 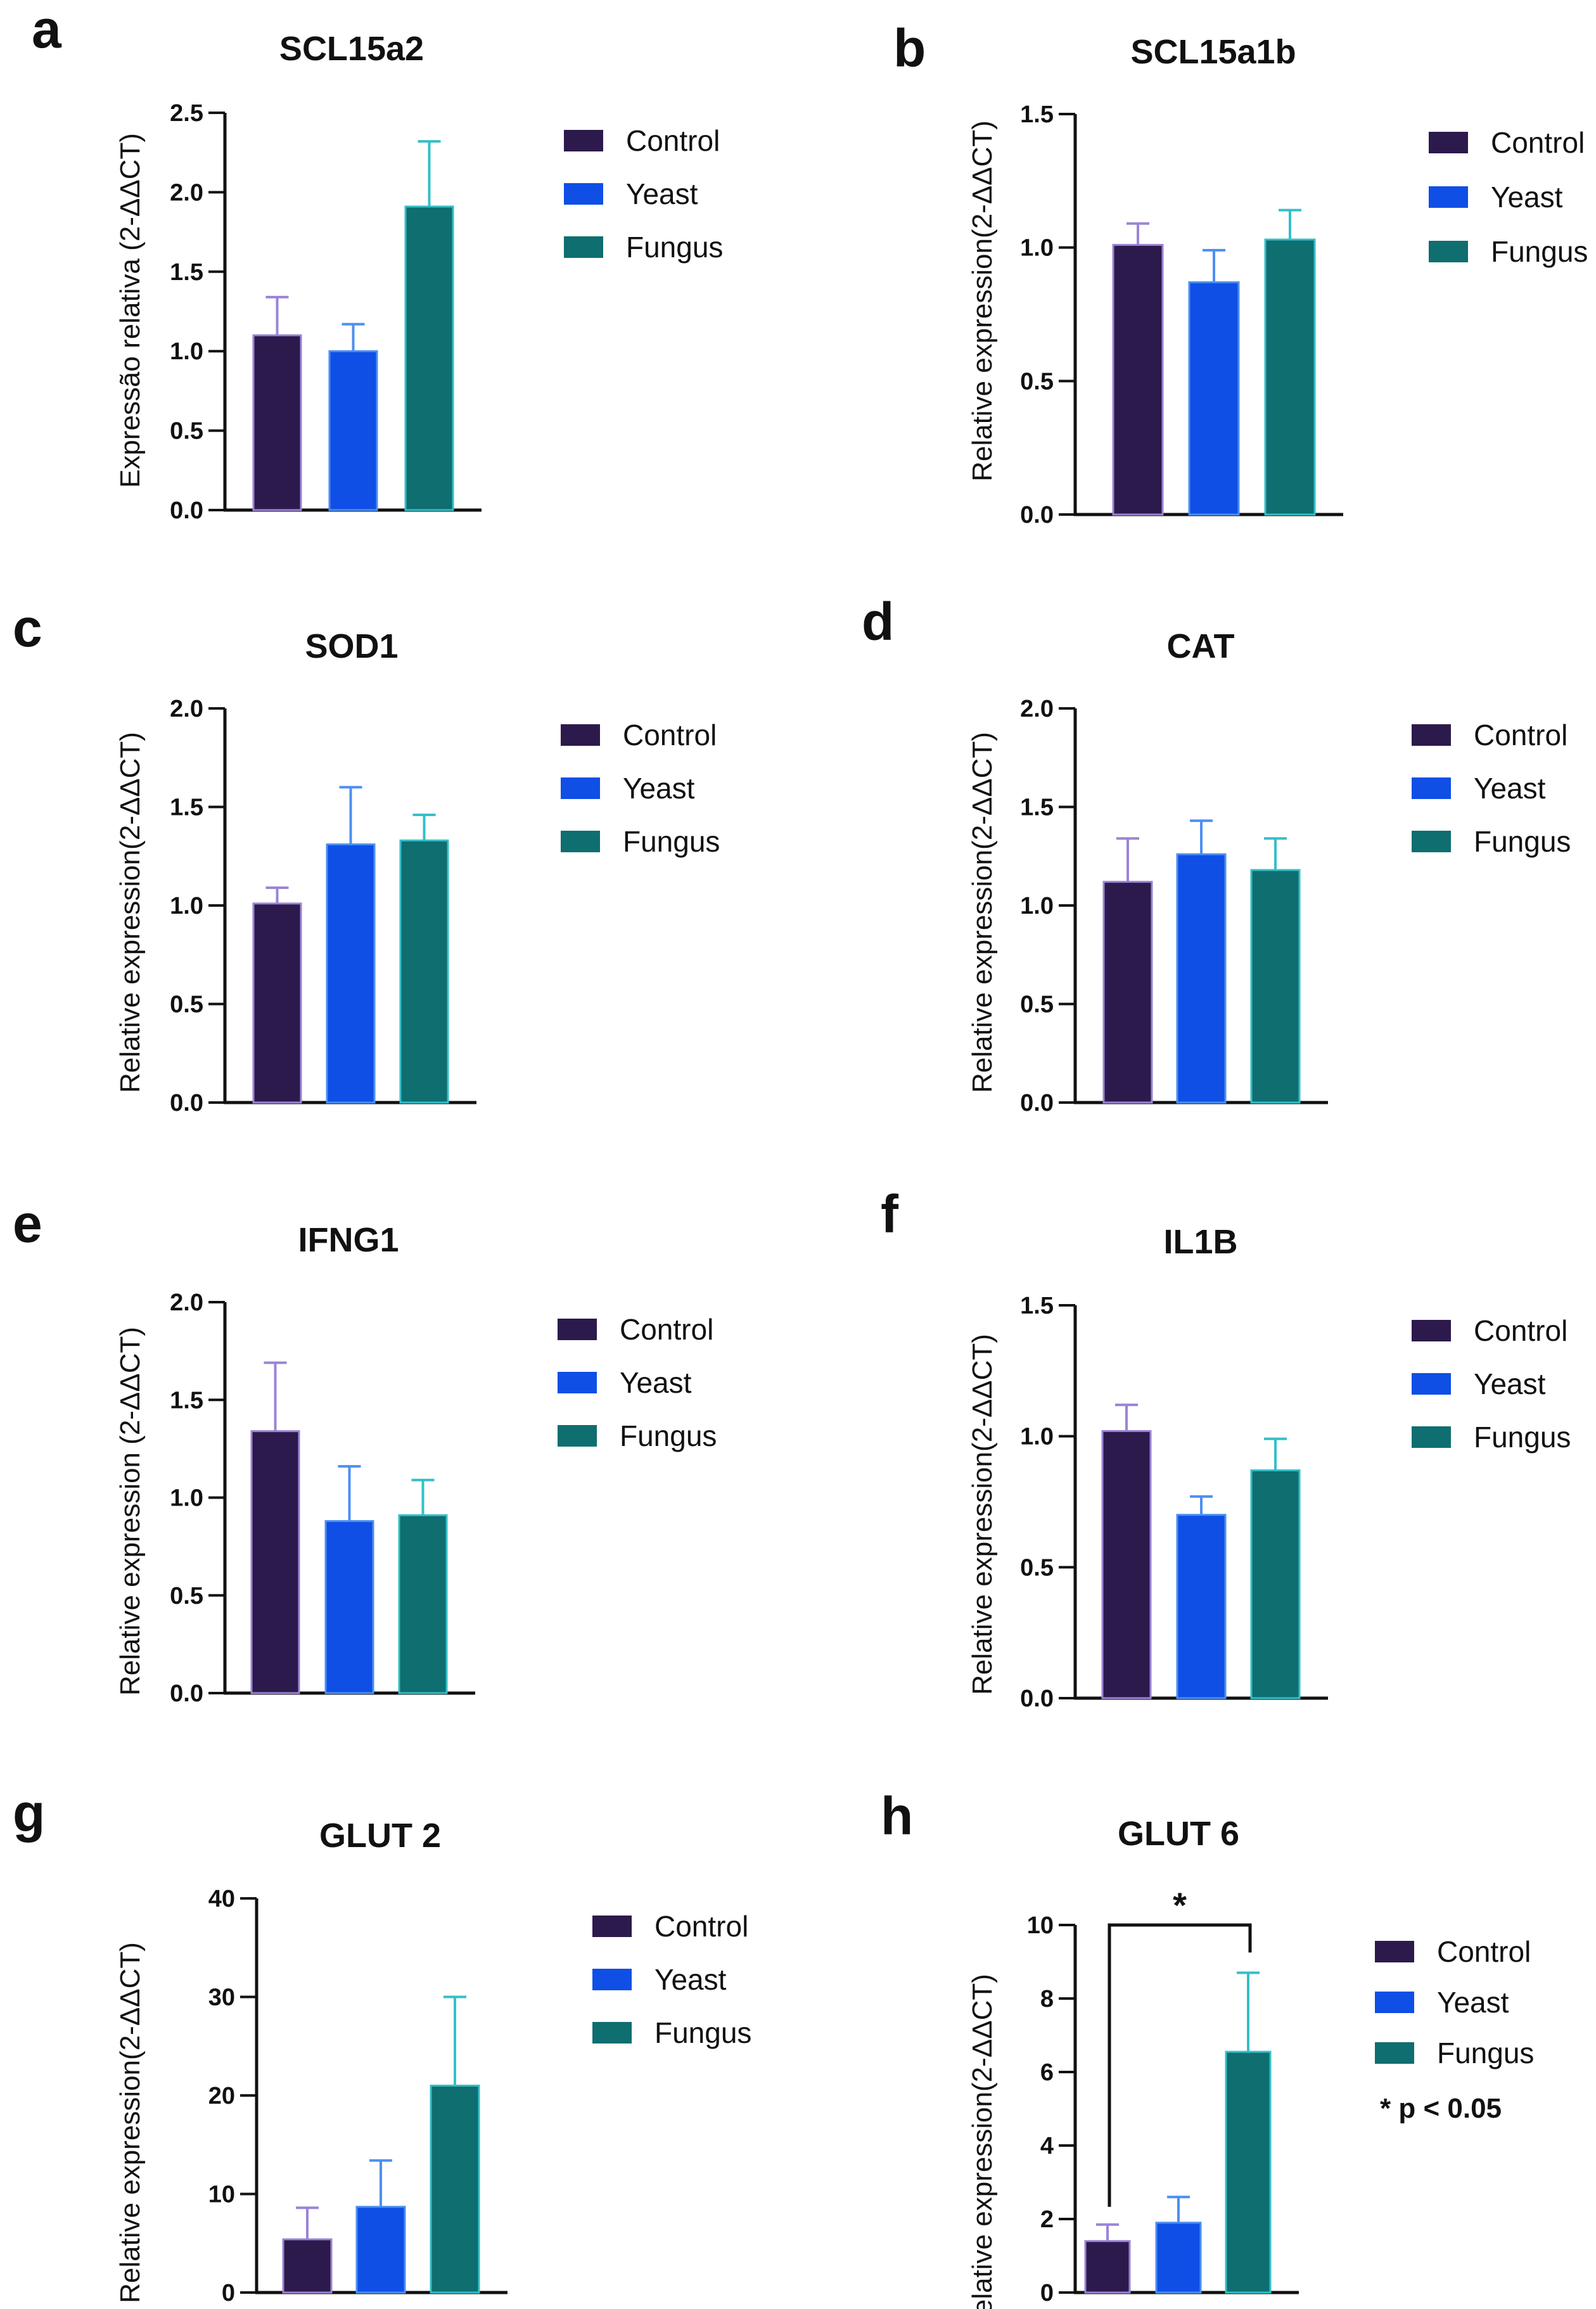 I want to click on legend-swatch-a-control, so click(x=583, y=140).